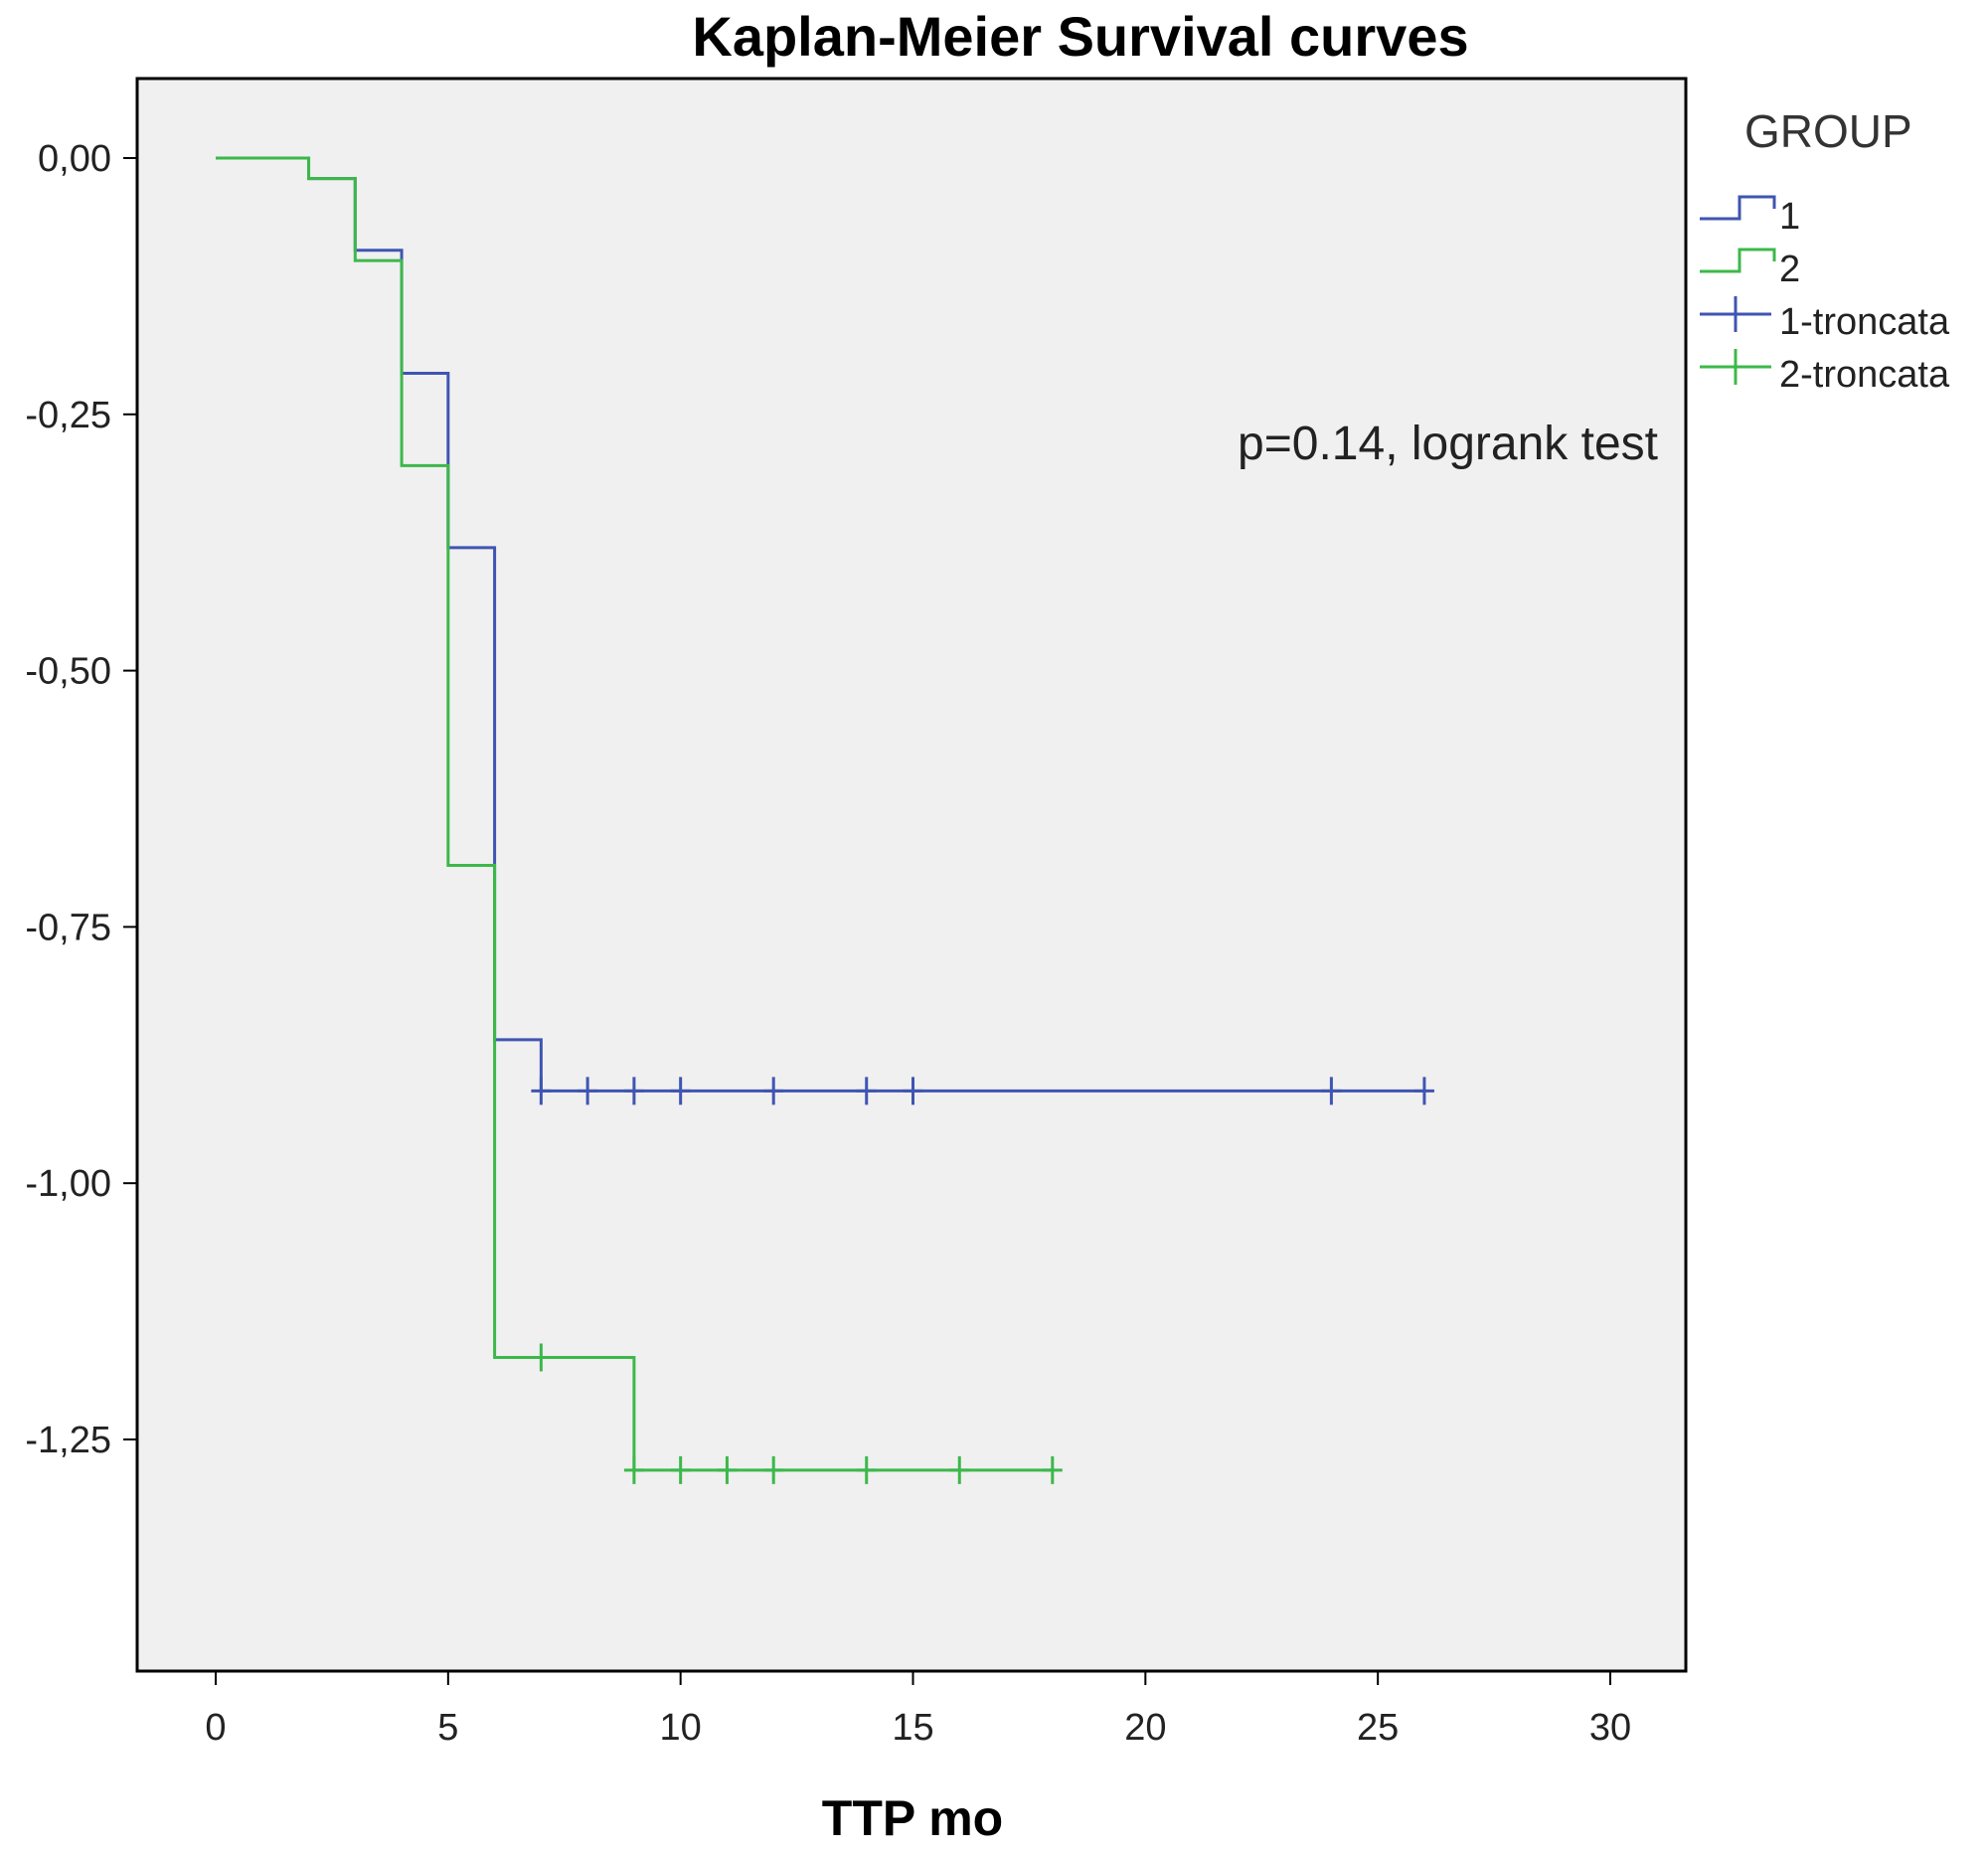 Image resolution: width=1988 pixels, height=1856 pixels. What do you see at coordinates (1448, 444) in the screenshot?
I see `logrank-annotation: p=0.14, logrank test` at bounding box center [1448, 444].